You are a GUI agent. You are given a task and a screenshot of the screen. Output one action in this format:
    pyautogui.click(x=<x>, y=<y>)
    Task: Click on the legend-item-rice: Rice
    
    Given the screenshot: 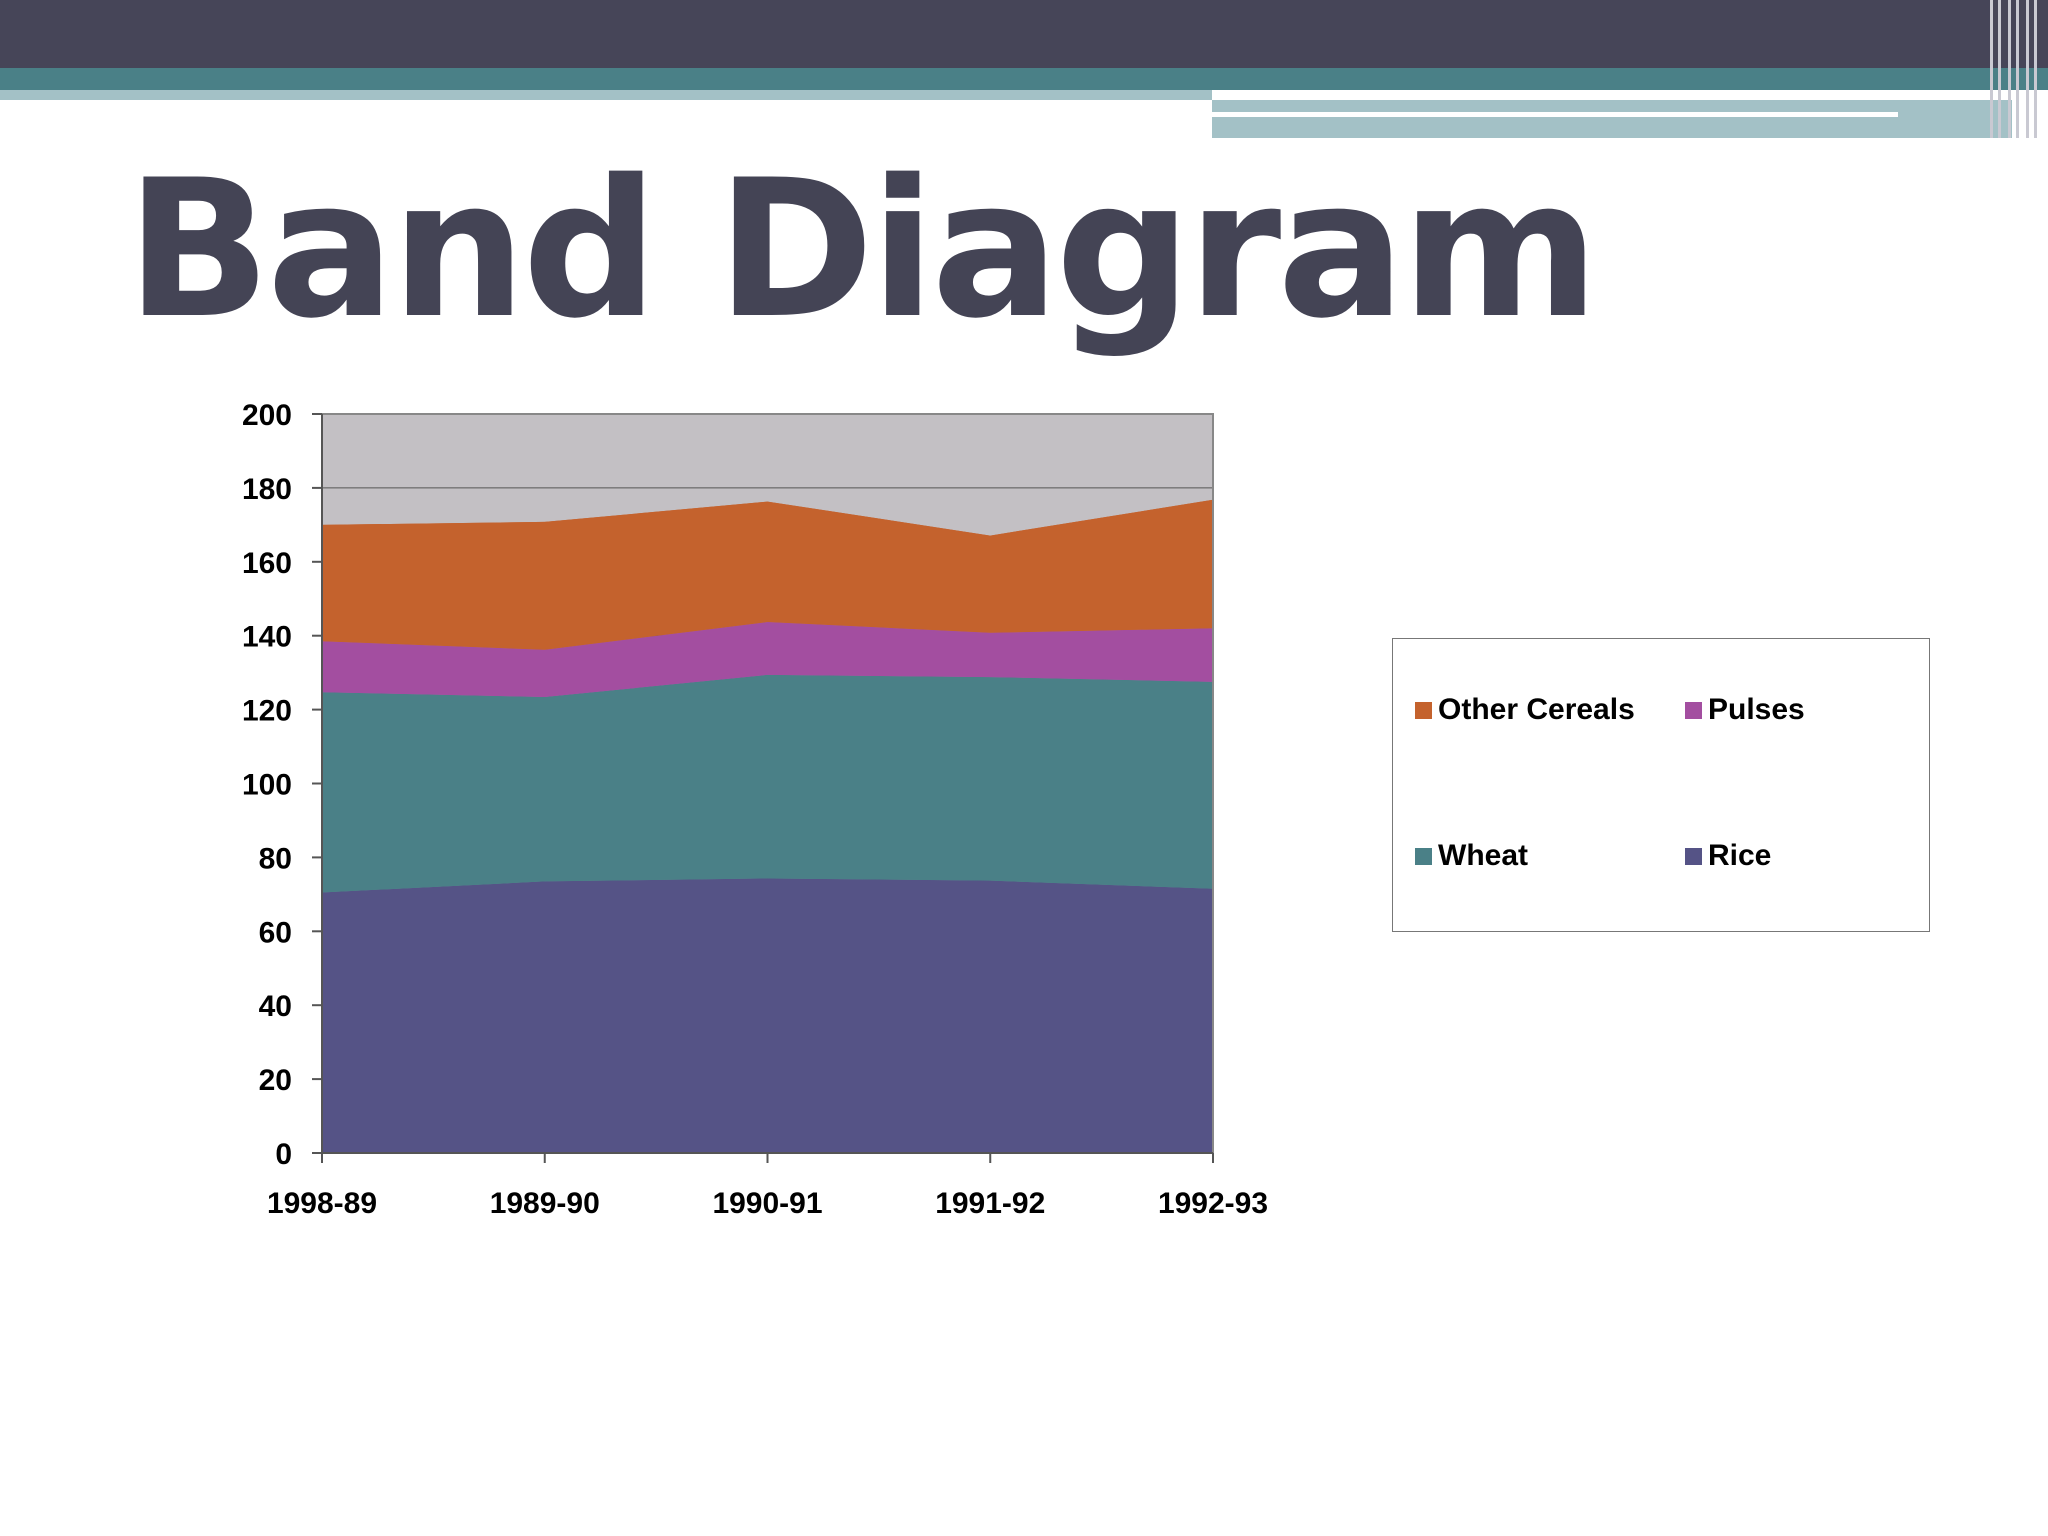 What is the action you would take?
    pyautogui.click(x=1728, y=856)
    